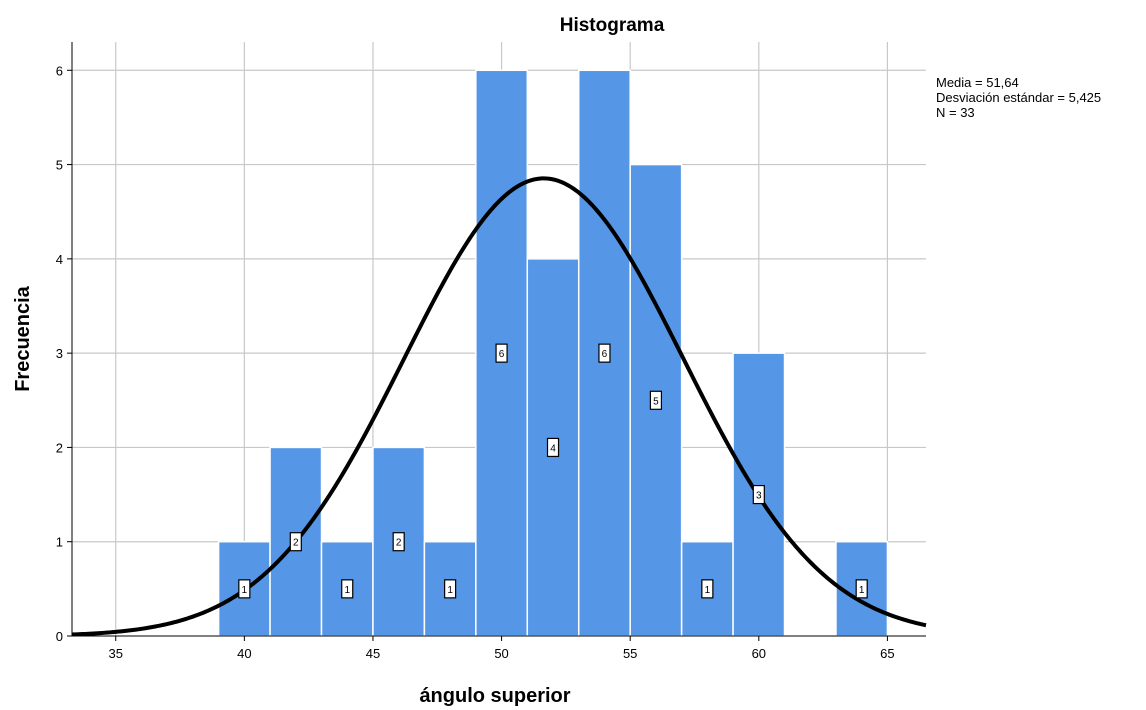 This screenshot has width=1146, height=710. What do you see at coordinates (244, 653) in the screenshot?
I see `x-tick-label: 40` at bounding box center [244, 653].